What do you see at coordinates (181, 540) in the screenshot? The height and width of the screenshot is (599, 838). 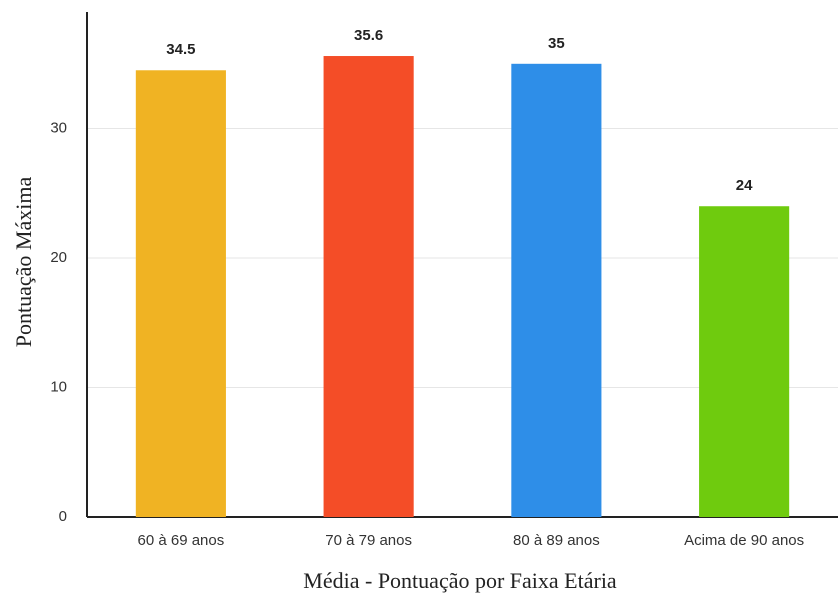 I see `x-tick-label: 60 à 69 anos` at bounding box center [181, 540].